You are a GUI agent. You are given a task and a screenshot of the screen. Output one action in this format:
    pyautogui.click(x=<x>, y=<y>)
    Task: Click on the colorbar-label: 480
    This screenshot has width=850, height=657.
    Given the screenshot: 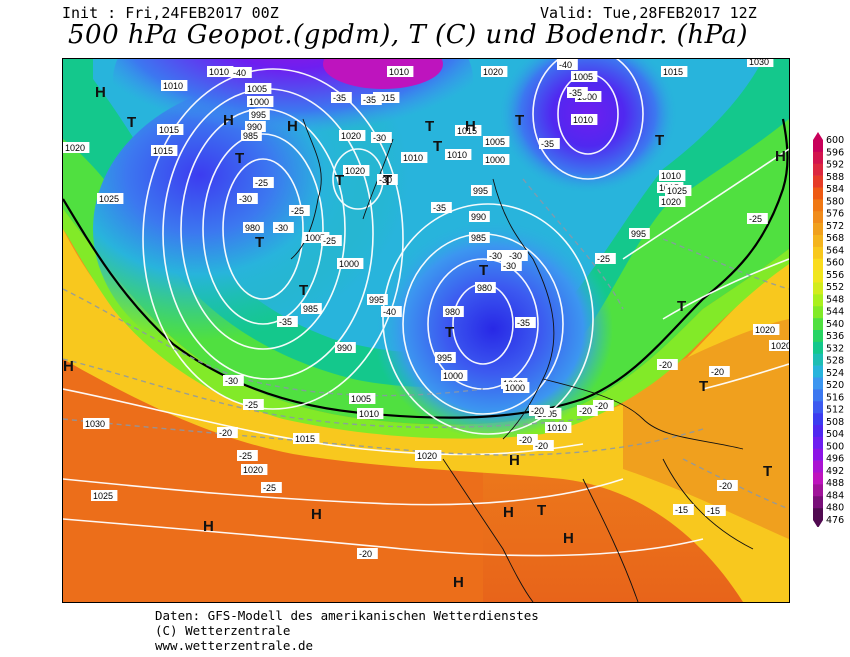 What is the action you would take?
    pyautogui.click(x=835, y=508)
    